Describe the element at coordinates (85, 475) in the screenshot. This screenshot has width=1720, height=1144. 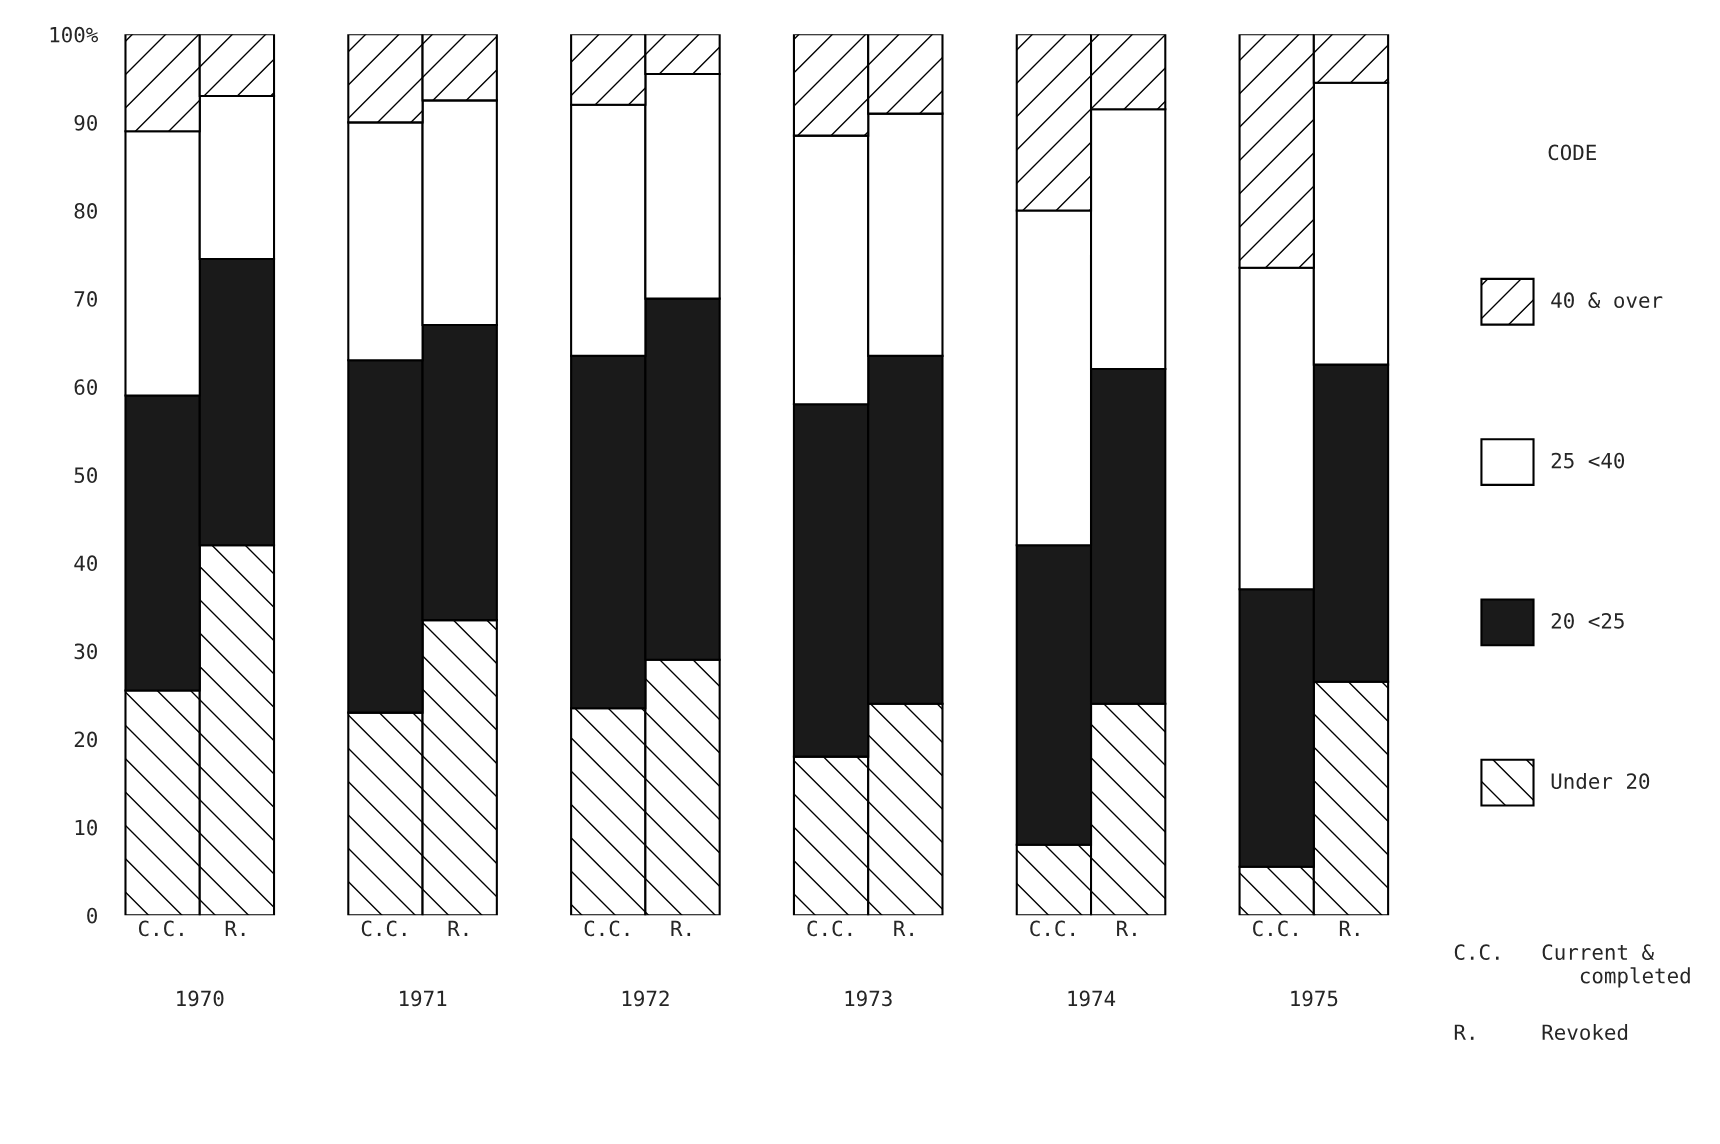
I see `y-tick-label: 50` at that location.